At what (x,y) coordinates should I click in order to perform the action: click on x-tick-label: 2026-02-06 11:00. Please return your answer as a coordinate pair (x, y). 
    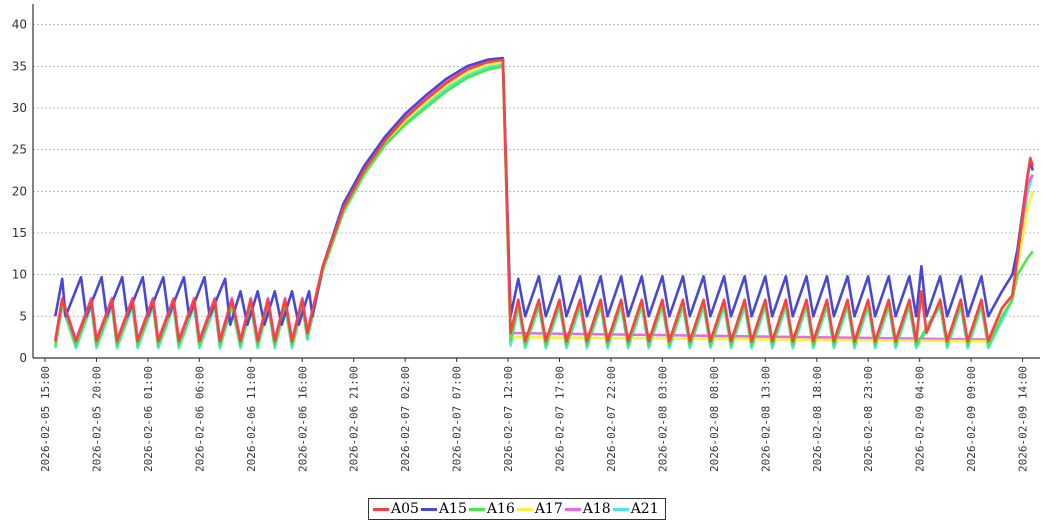
    Looking at the image, I should click on (251, 419).